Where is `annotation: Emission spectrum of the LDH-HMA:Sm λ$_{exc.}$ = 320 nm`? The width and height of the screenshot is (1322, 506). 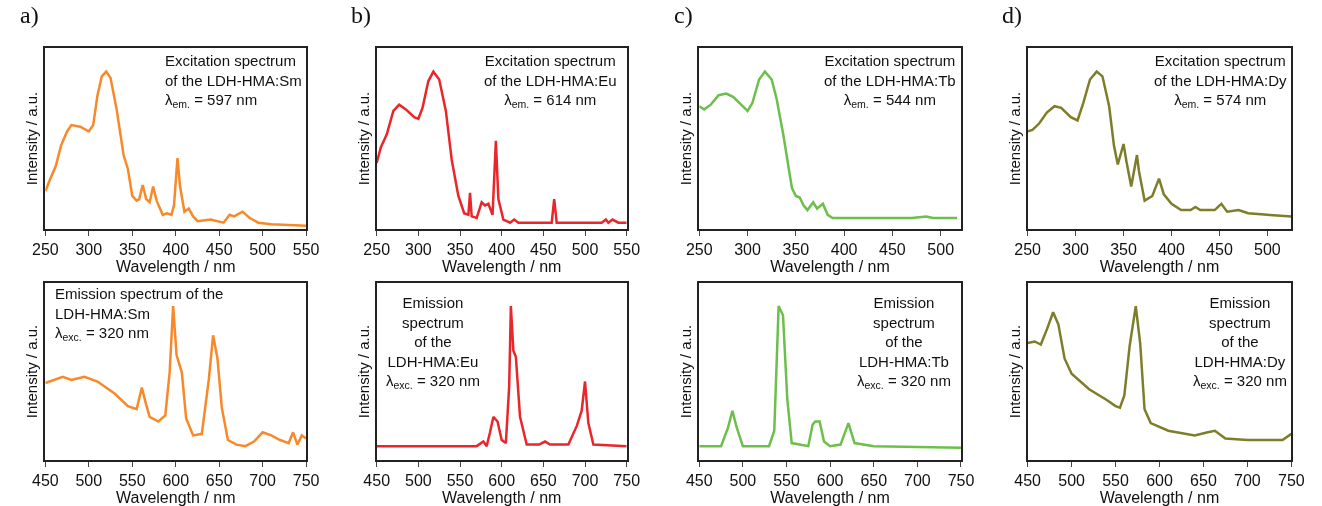 annotation: Emission spectrum of the LDH-HMA:Sm λ$_{exc.}$ = 320 nm is located at coordinates (139, 314).